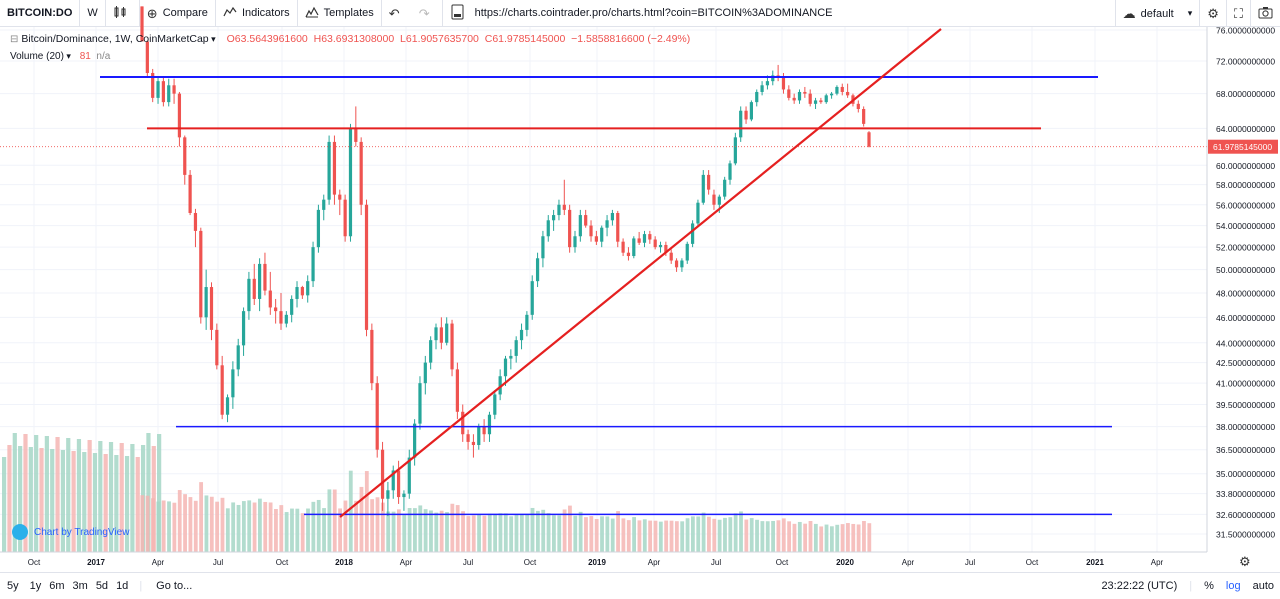 The height and width of the screenshot is (599, 1280). I want to click on templates-button: Templates, so click(340, 13).